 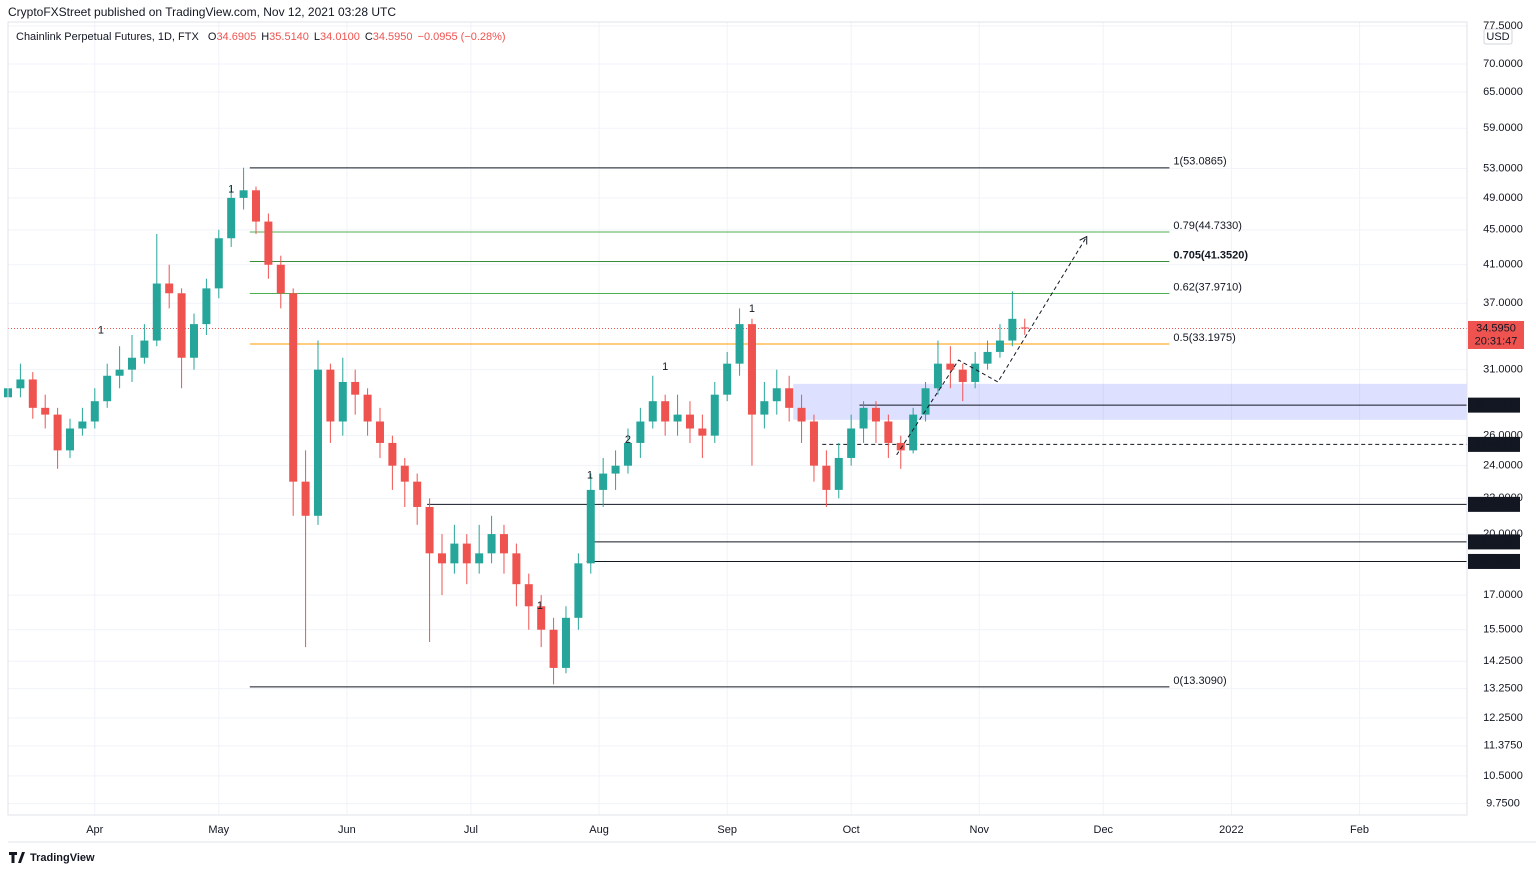 I want to click on fib-label: 0.705(41.3520), so click(x=1210, y=255).